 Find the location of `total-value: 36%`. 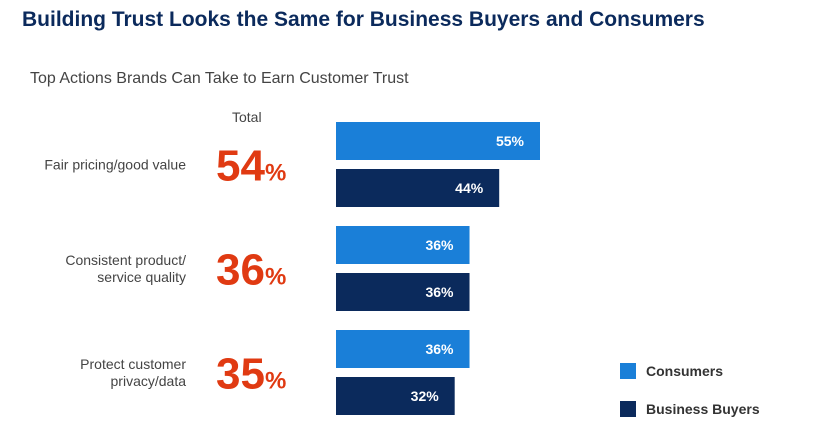

total-value: 36% is located at coordinates (251, 270).